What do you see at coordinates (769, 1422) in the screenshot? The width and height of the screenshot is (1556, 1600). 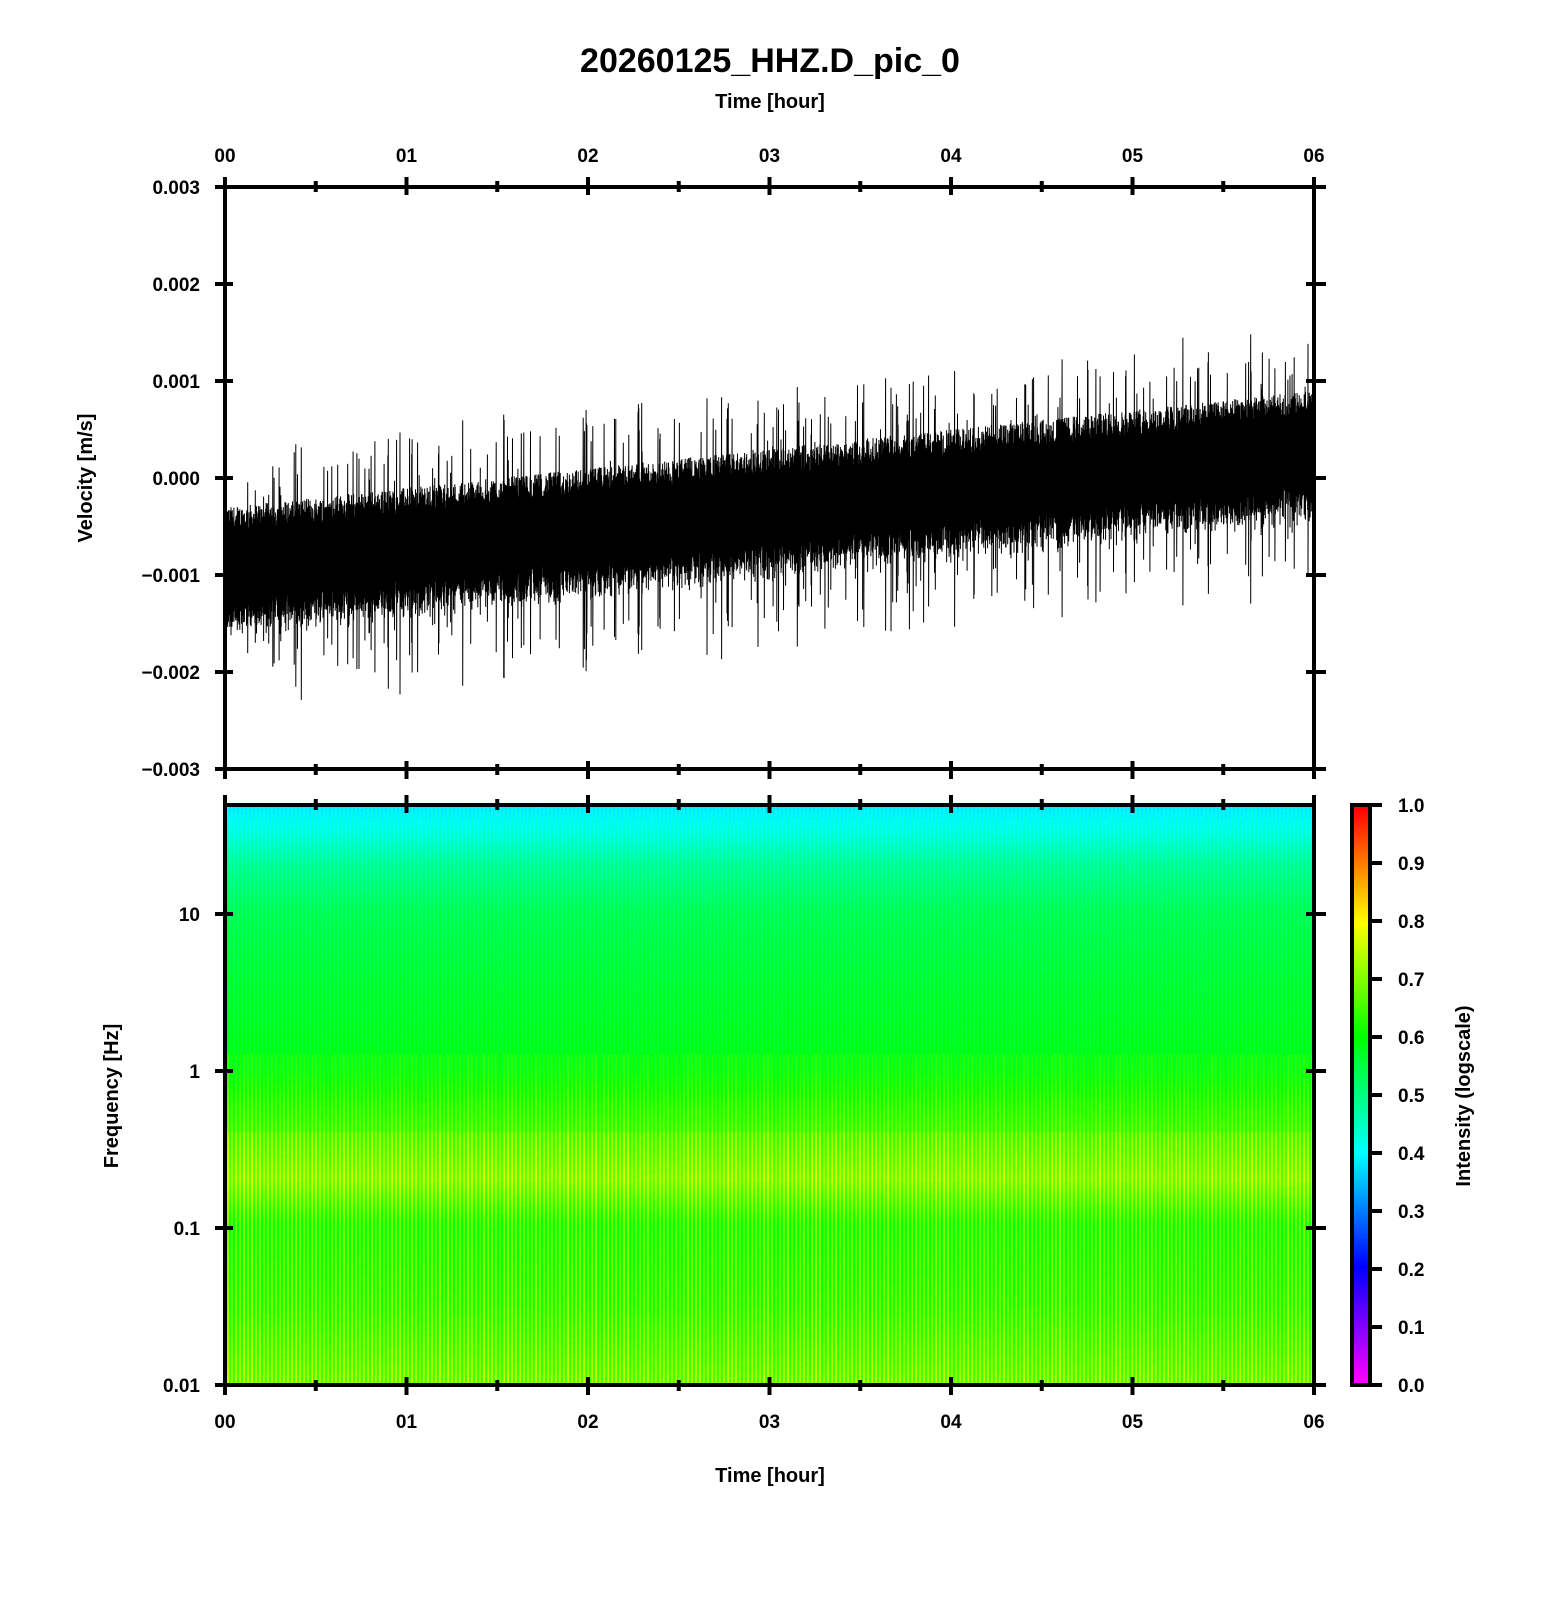 I see `bottom-x-tick-label: 03` at bounding box center [769, 1422].